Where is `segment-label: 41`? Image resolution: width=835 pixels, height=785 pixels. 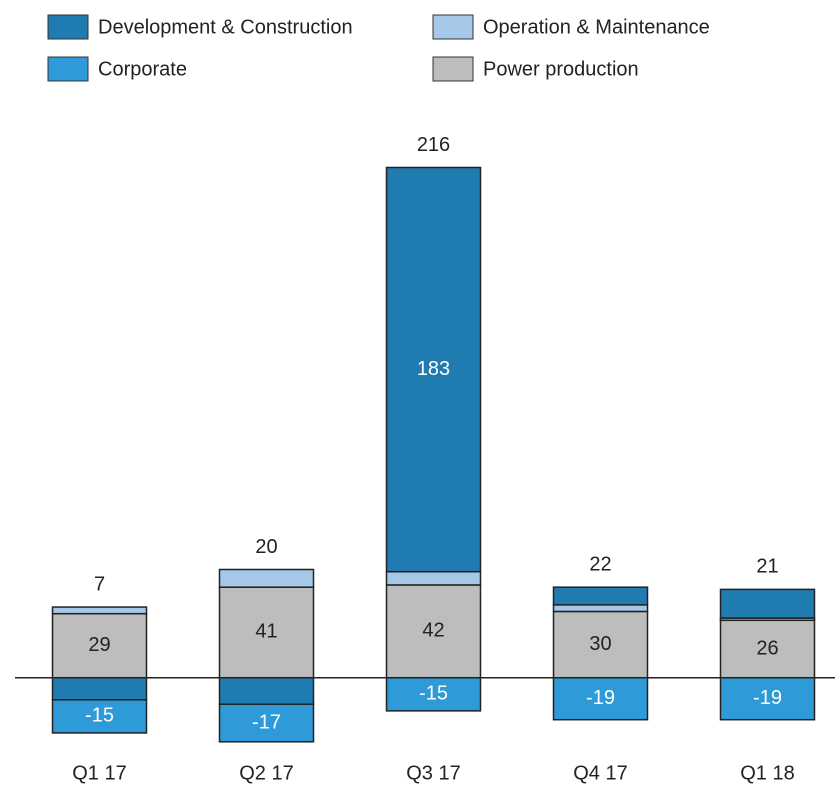 segment-label: 41 is located at coordinates (266, 632).